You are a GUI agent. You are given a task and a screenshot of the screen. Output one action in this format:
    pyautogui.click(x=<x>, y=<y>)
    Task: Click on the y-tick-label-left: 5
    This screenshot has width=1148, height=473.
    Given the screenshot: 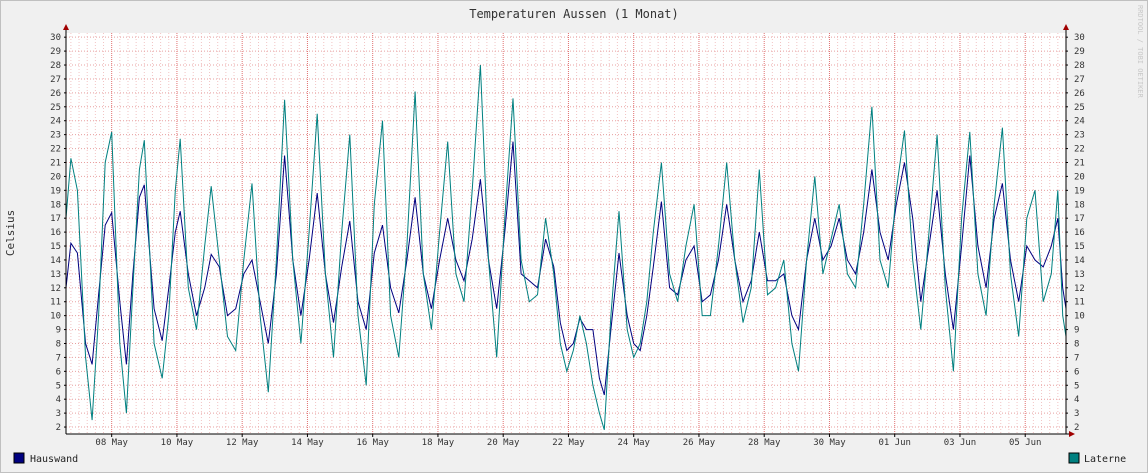 What is the action you would take?
    pyautogui.click(x=58, y=386)
    